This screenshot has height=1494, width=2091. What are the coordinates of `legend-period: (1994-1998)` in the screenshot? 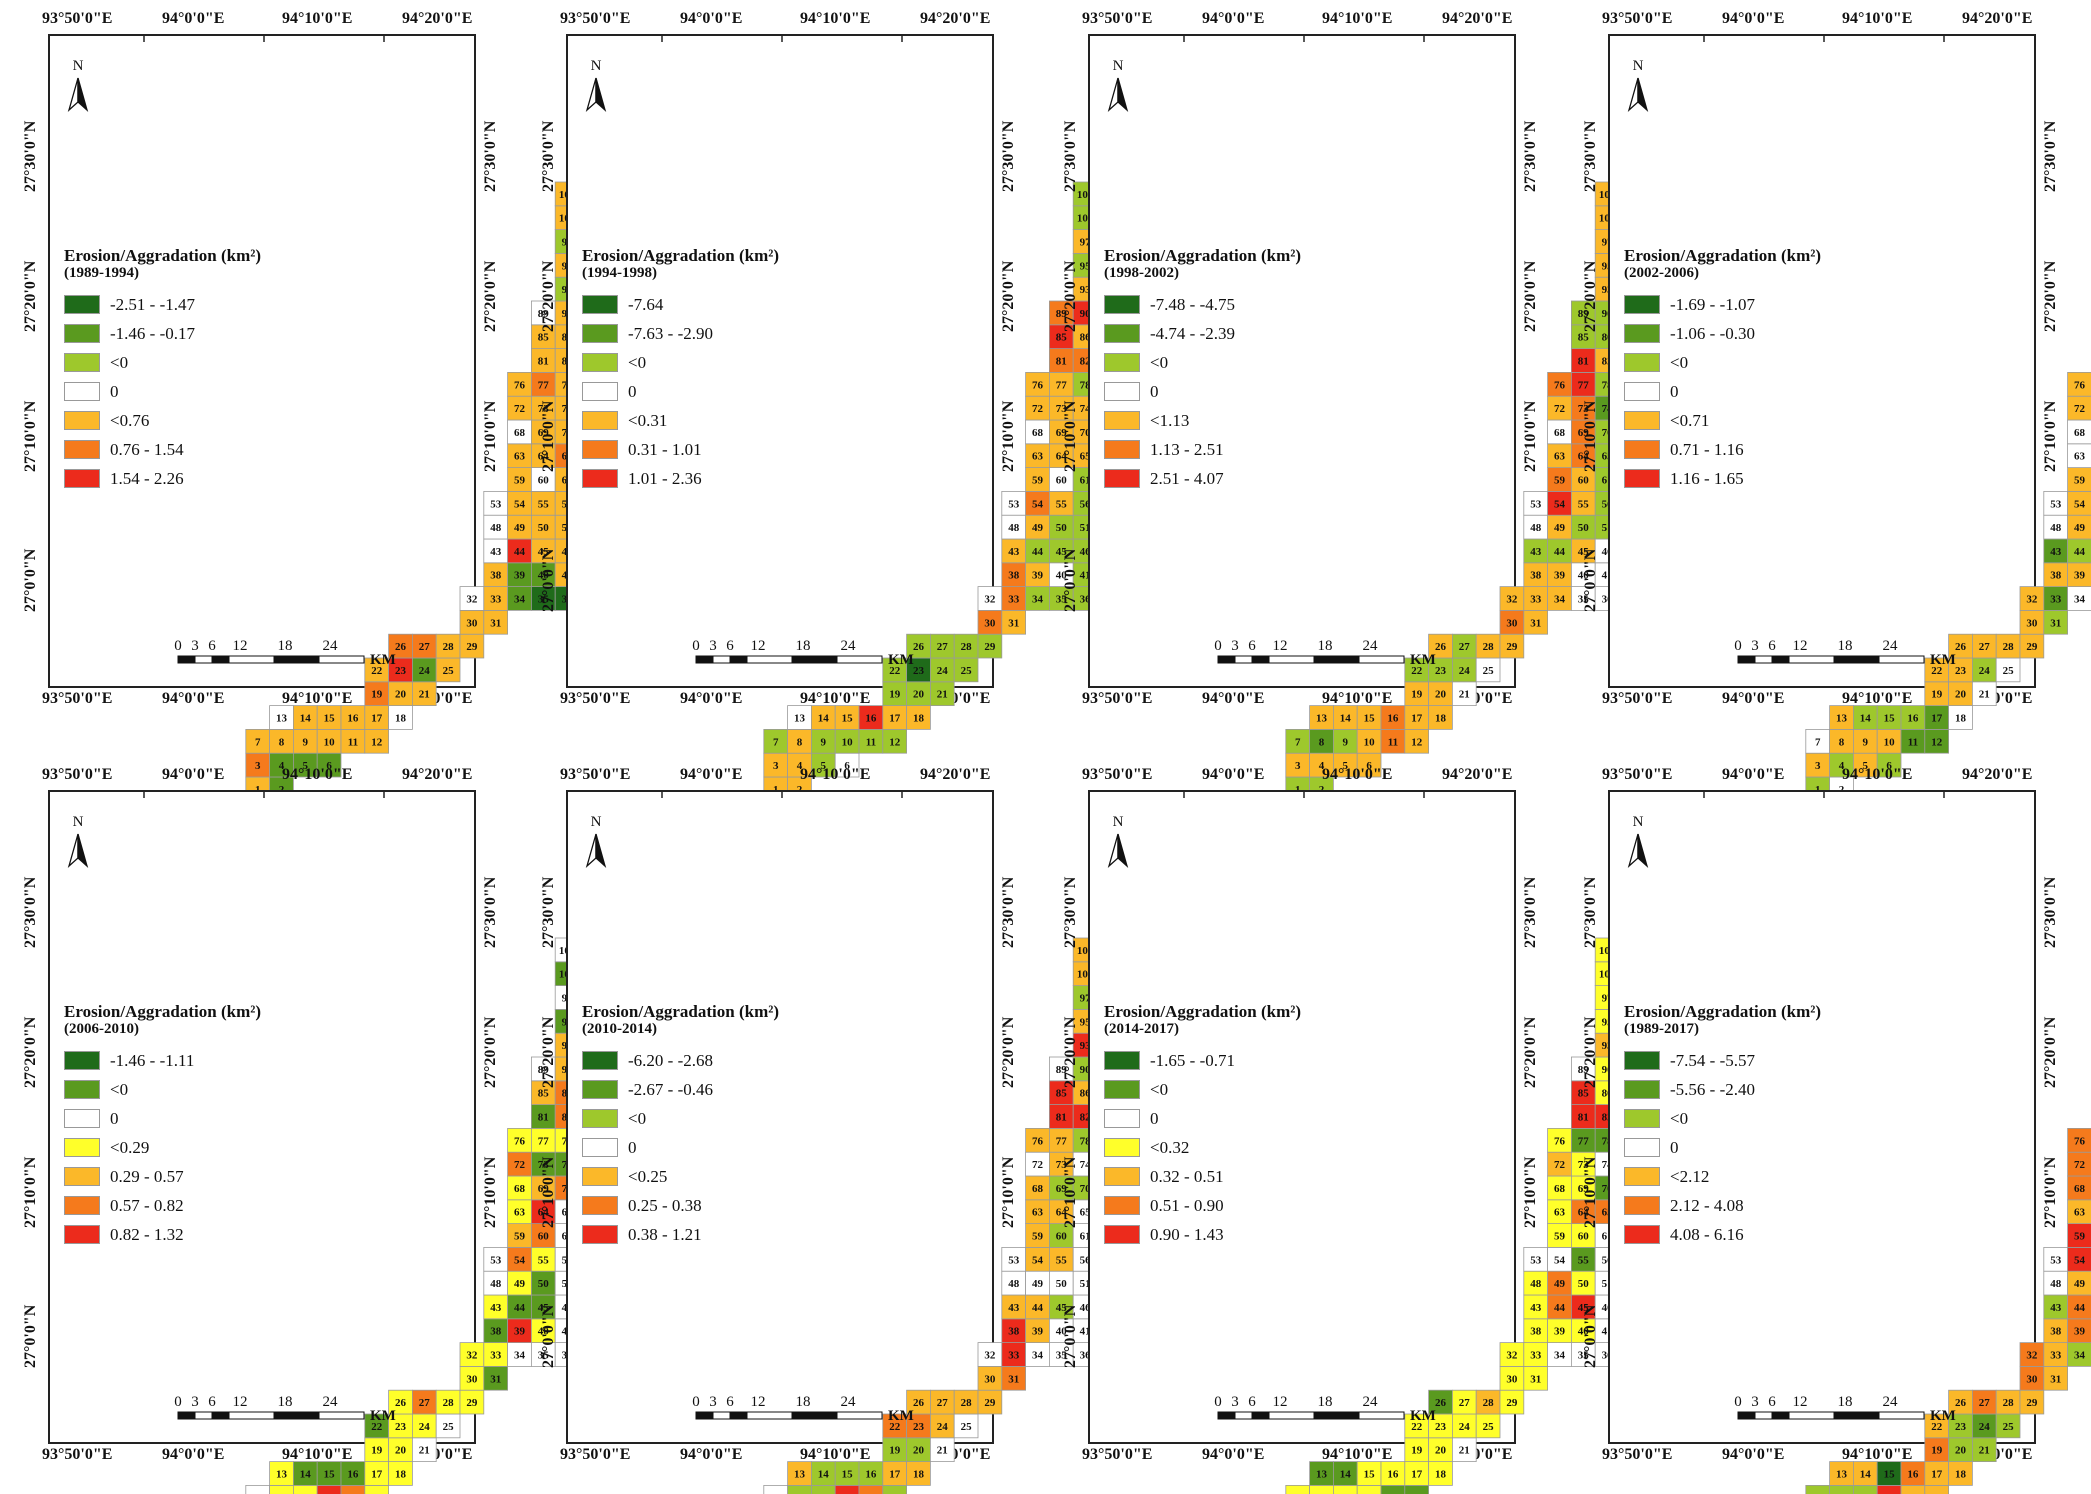 It's located at (619, 273).